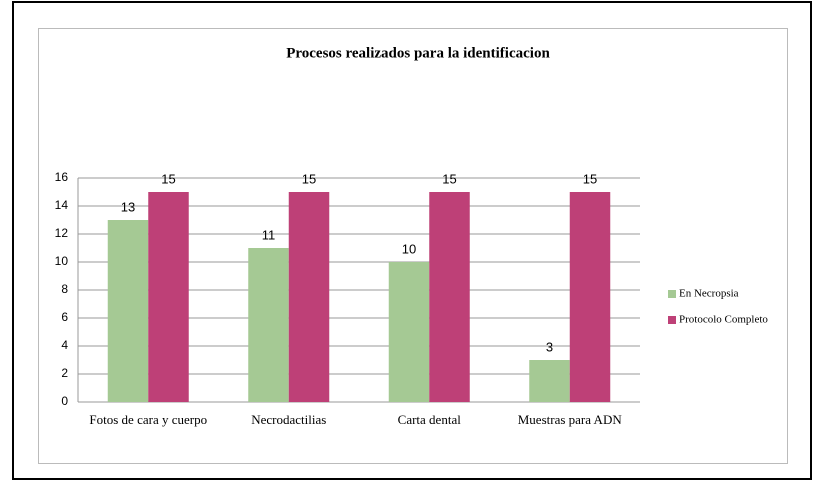 The height and width of the screenshot is (480, 815). I want to click on x-tick-label: Fotos de cara y cuerpo, so click(148, 419).